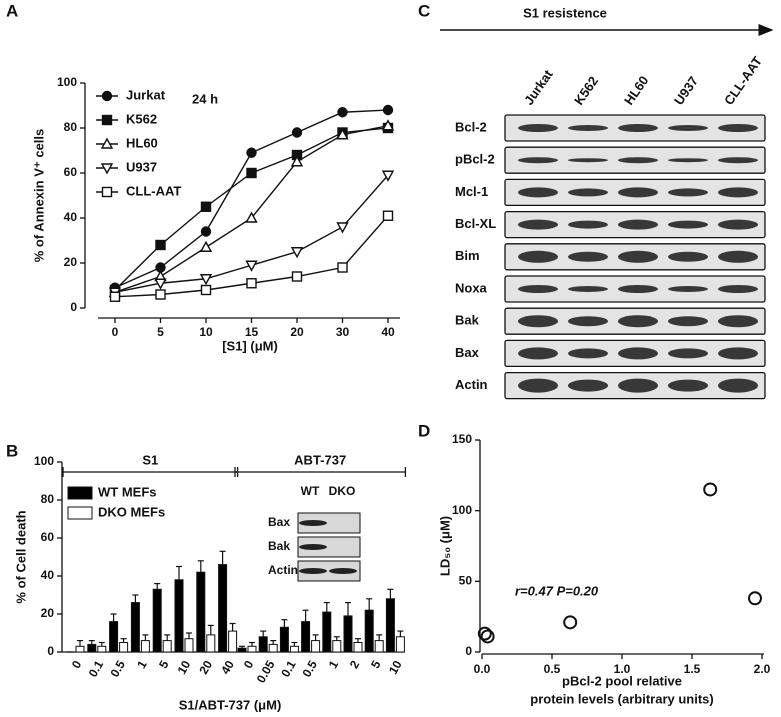 The image size is (781, 717). Describe the element at coordinates (150, 459) in the screenshot. I see `group-label: S1` at that location.